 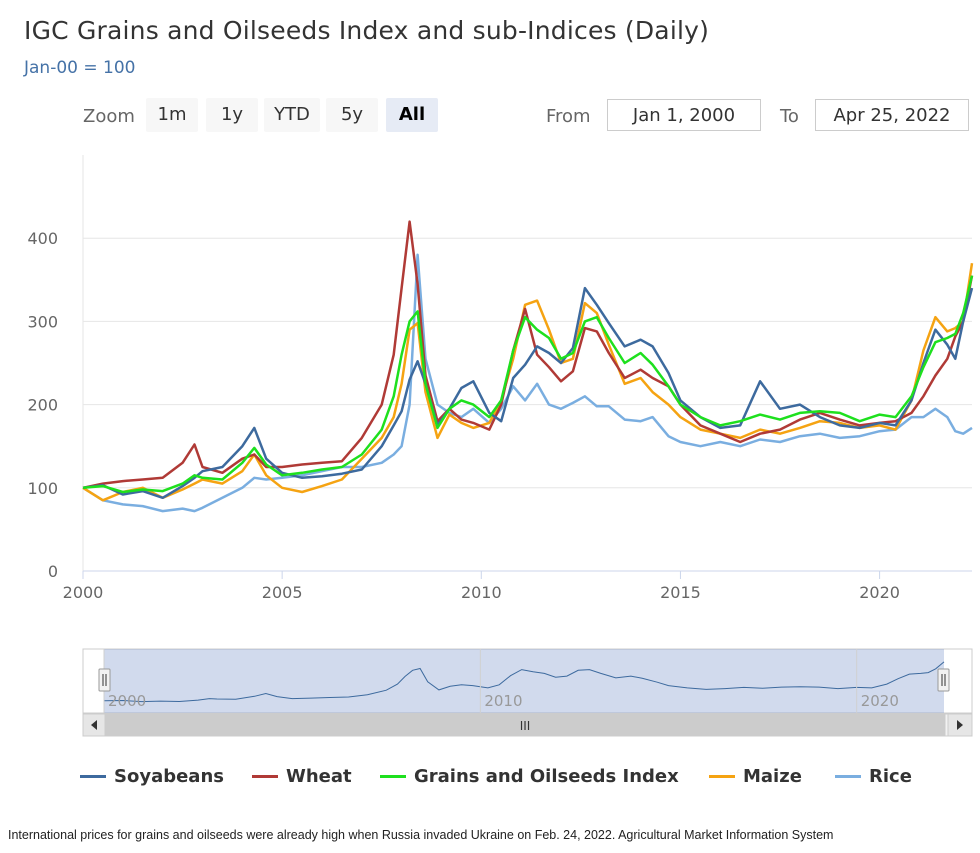 What do you see at coordinates (890, 776) in the screenshot?
I see `legend-label: Rice` at bounding box center [890, 776].